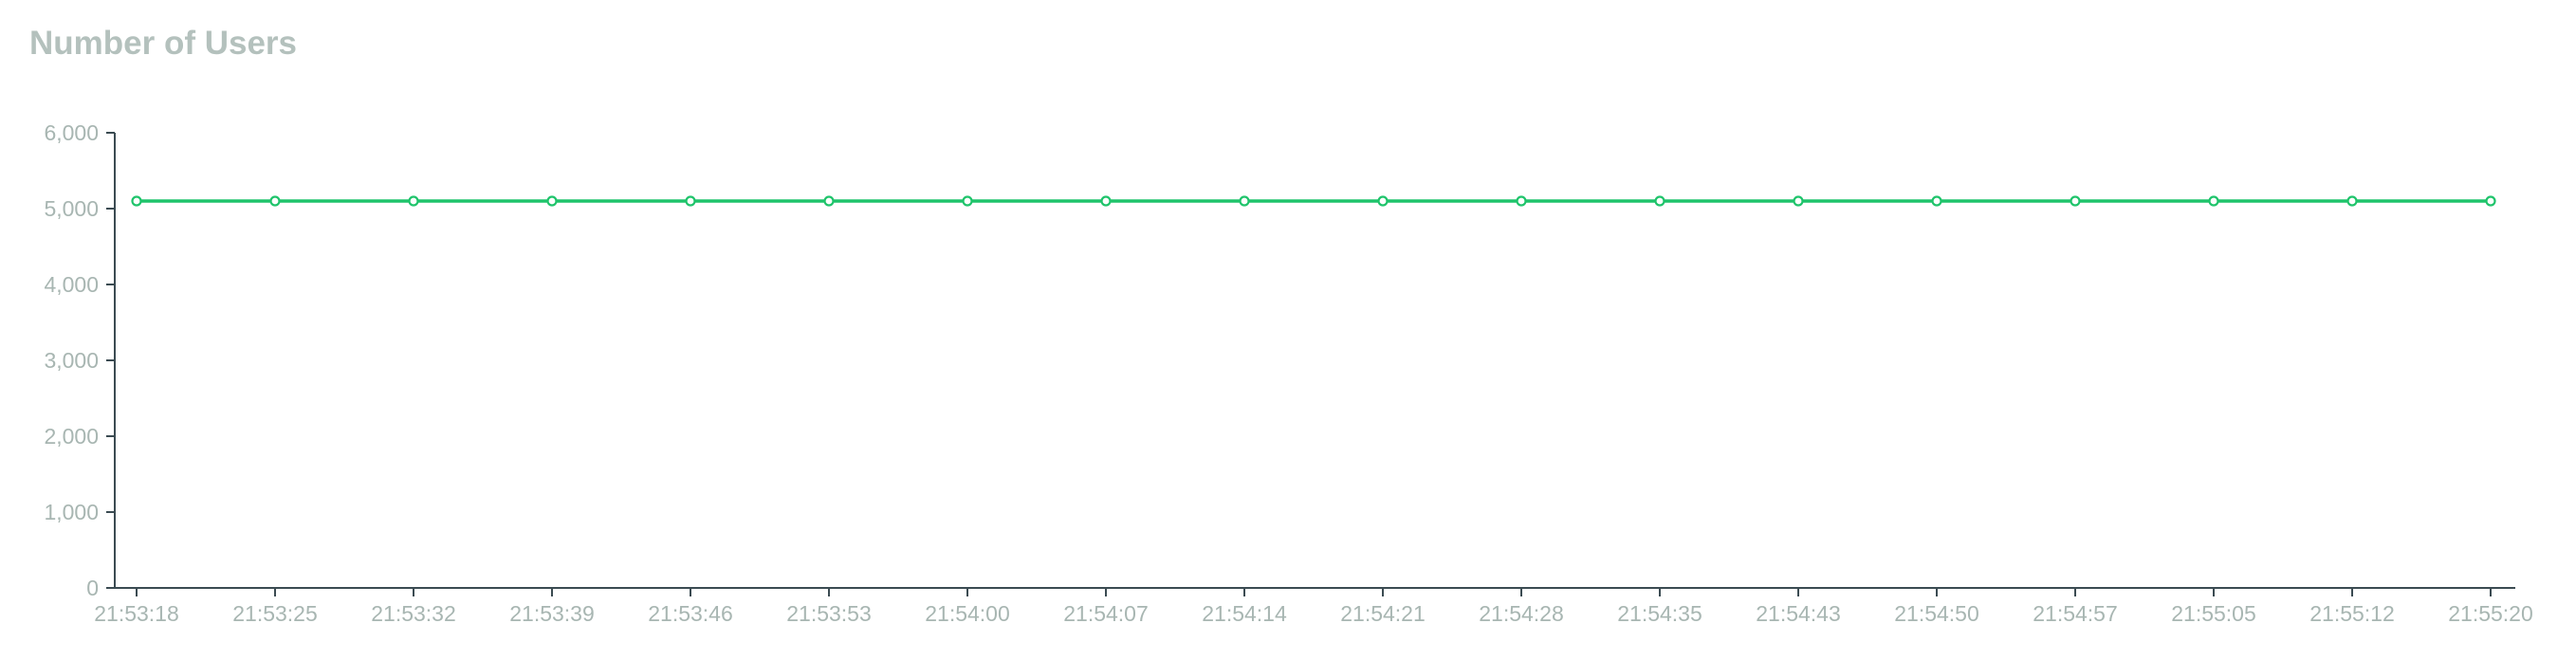  What do you see at coordinates (1936, 613) in the screenshot?
I see `x-tick-label: 21:54:50` at bounding box center [1936, 613].